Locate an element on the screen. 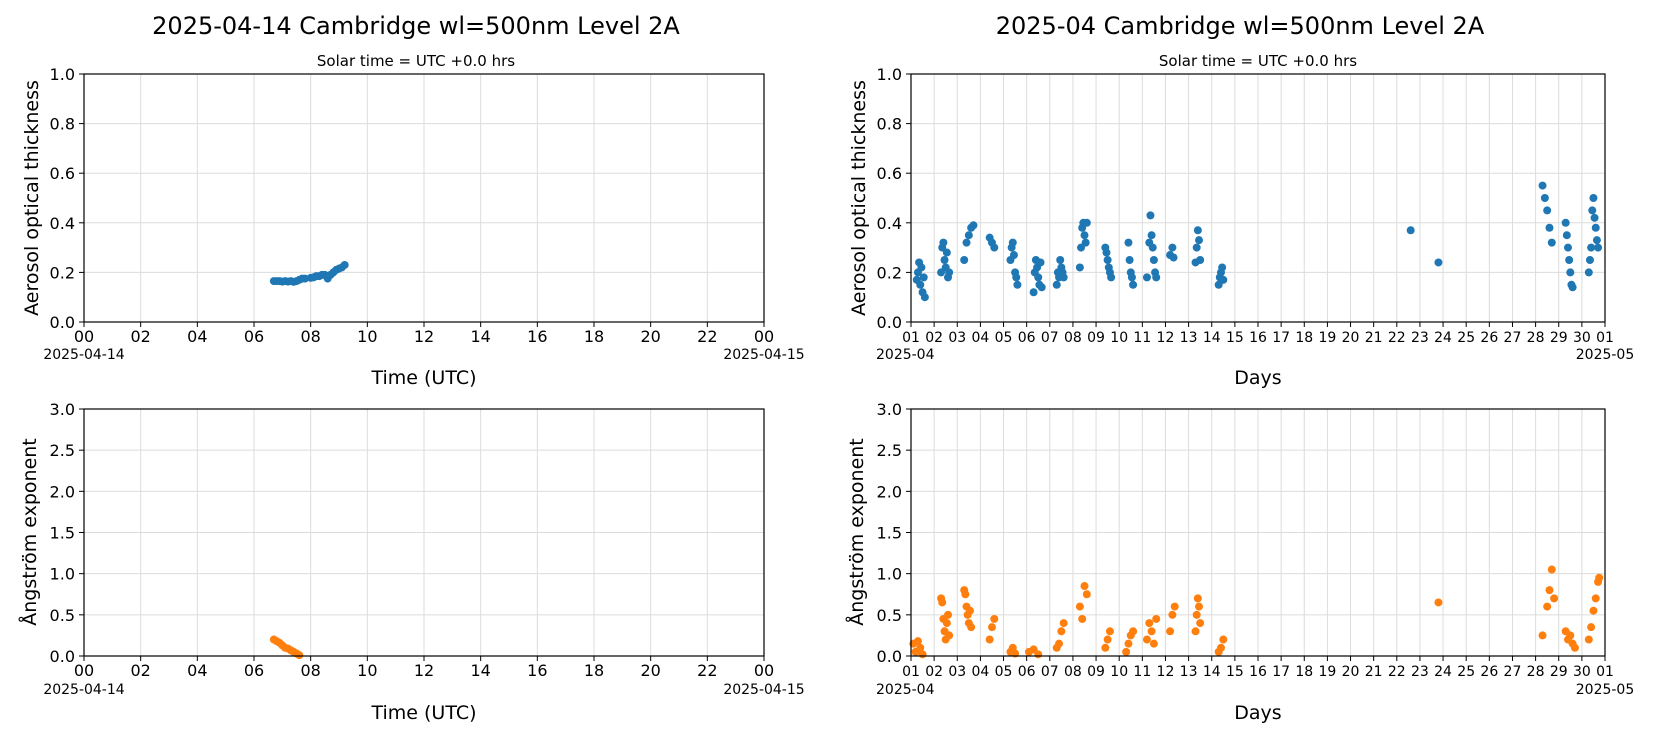 This screenshot has width=1654, height=737. month-aot-xlabel: Days is located at coordinates (1257, 378).